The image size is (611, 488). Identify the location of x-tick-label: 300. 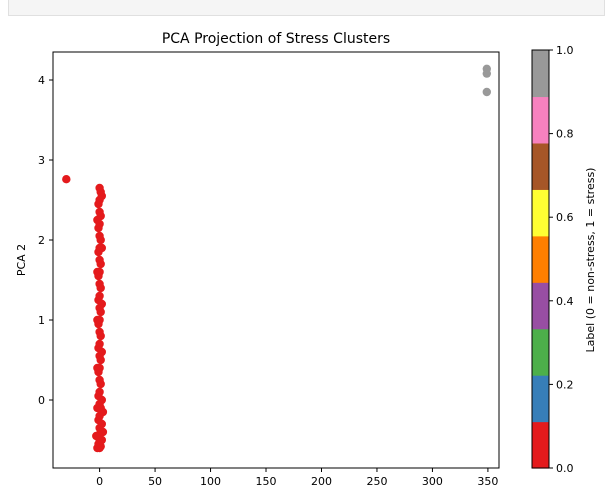
(432, 481).